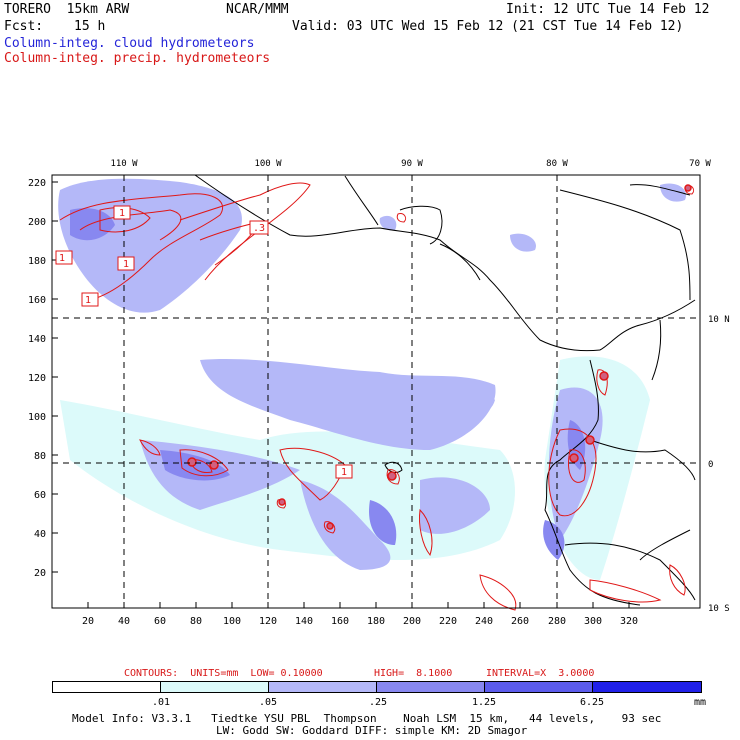 The image size is (740, 740). What do you see at coordinates (592, 702) in the screenshot?
I see `colorbar-label: 6.25` at bounding box center [592, 702].